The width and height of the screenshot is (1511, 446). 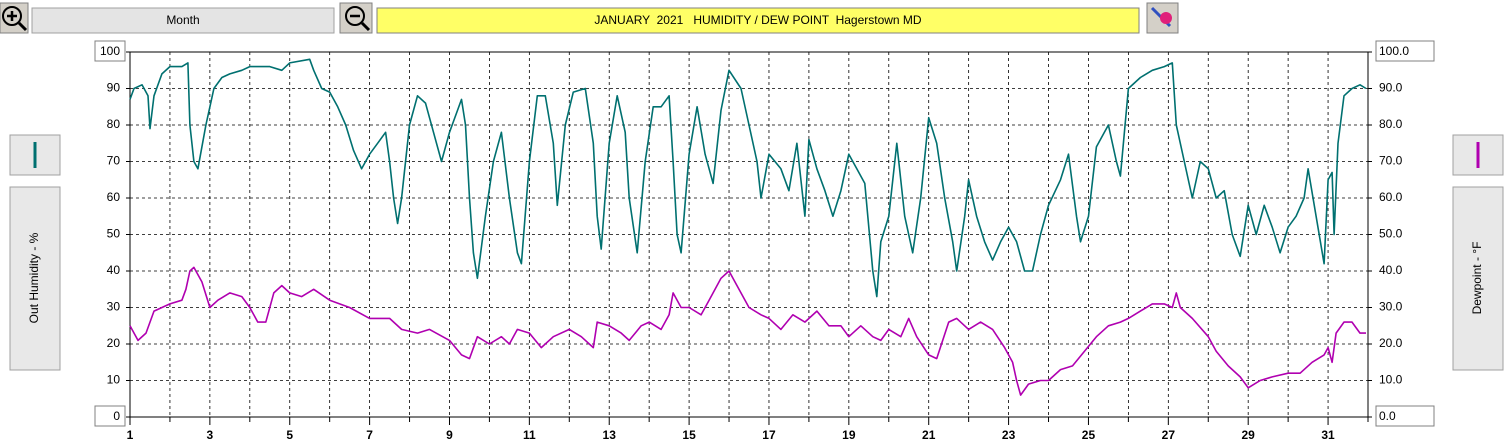 What do you see at coordinates (1166, 18) in the screenshot?
I see `icon-dot` at bounding box center [1166, 18].